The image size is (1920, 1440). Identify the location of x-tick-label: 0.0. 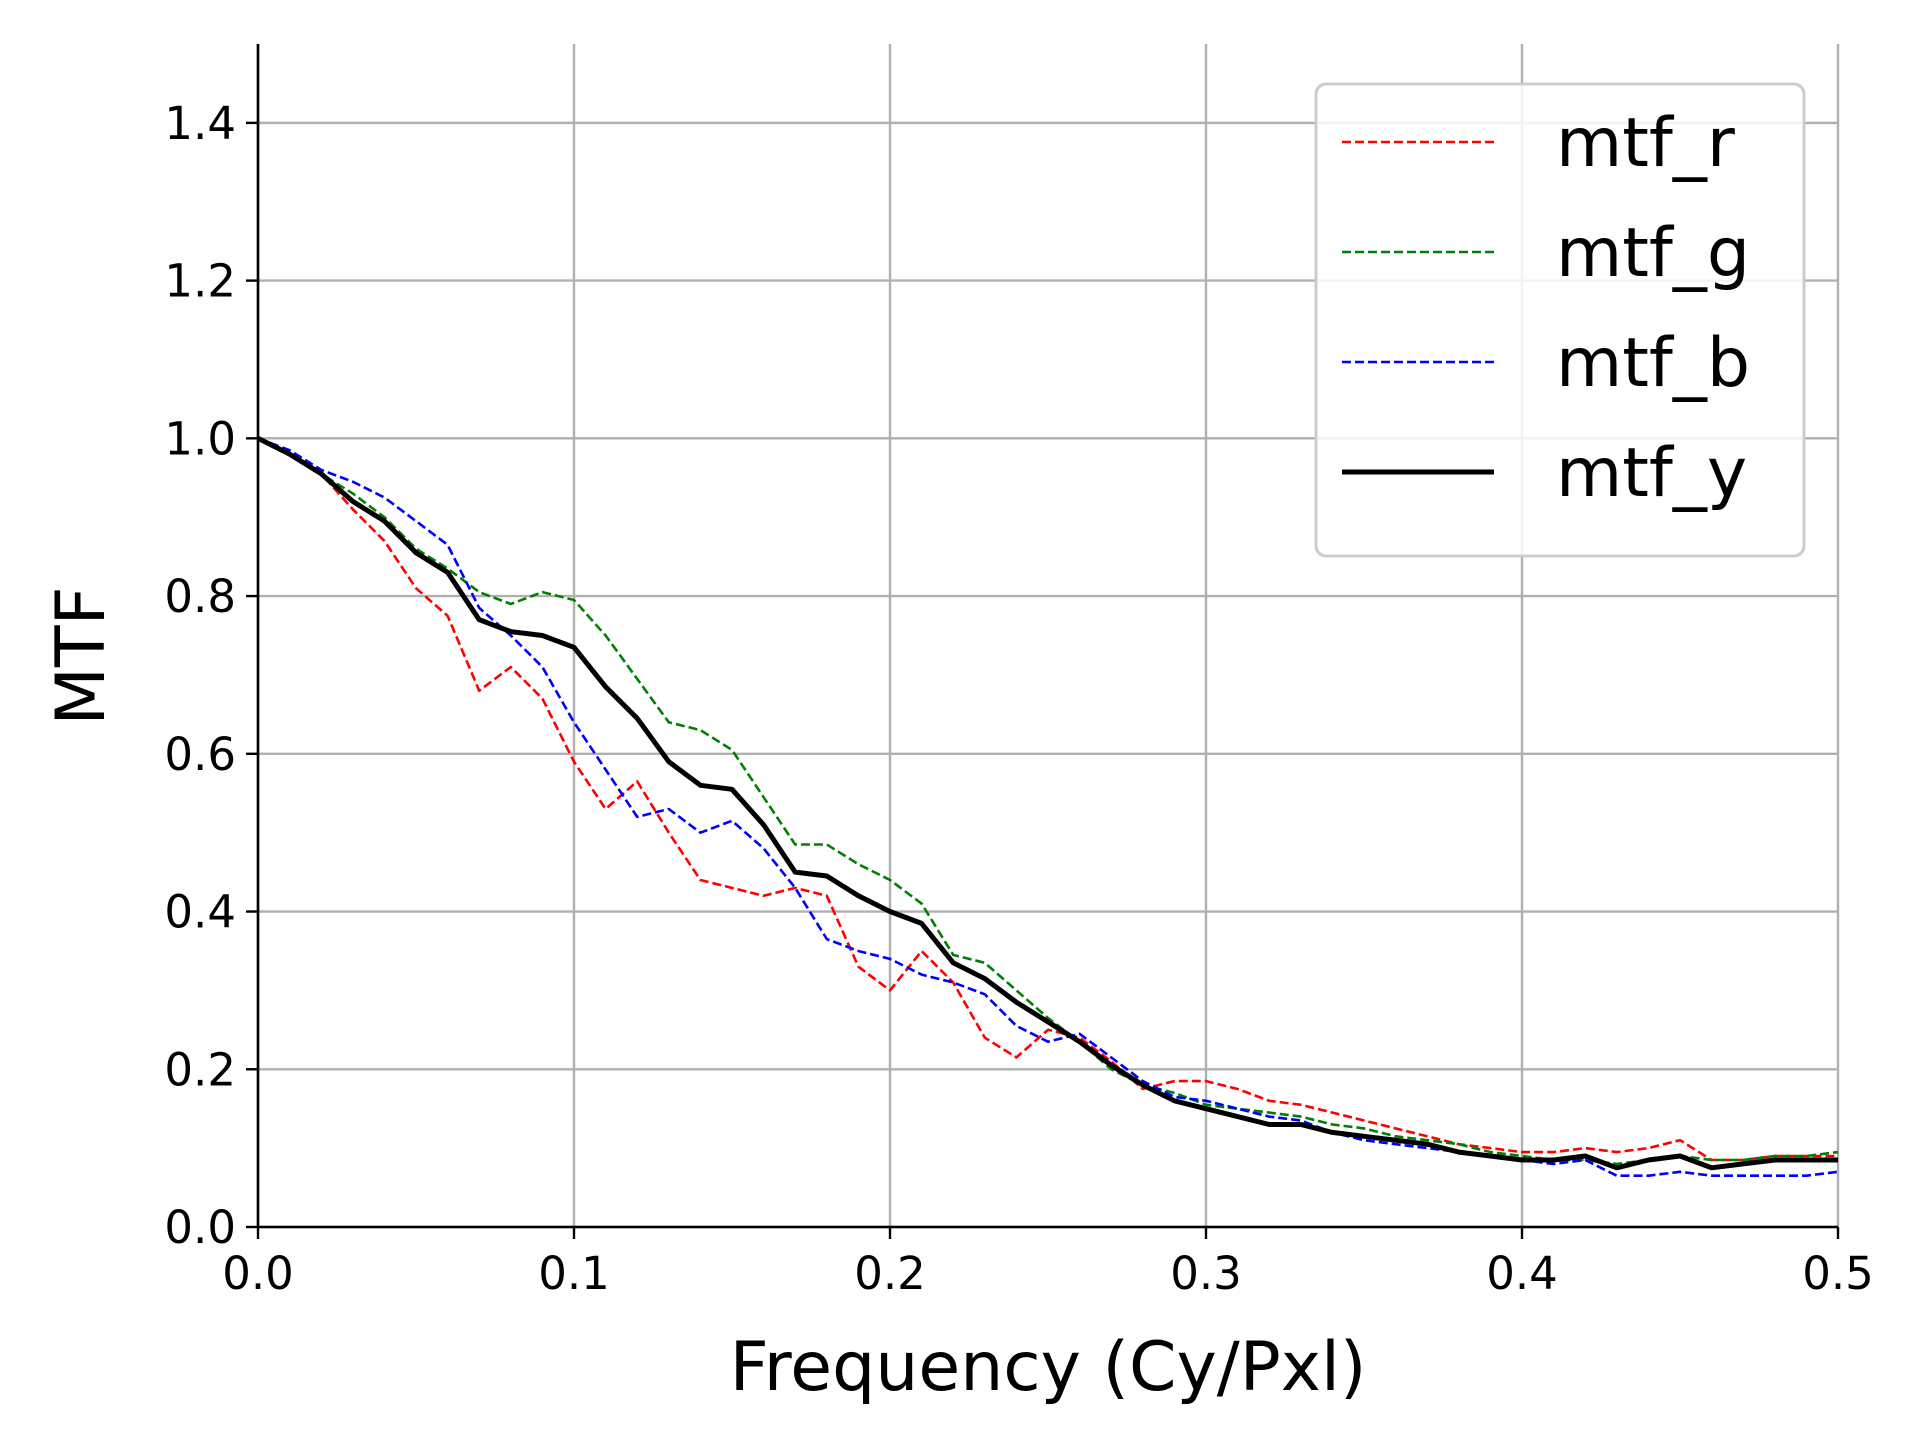
(258, 1273).